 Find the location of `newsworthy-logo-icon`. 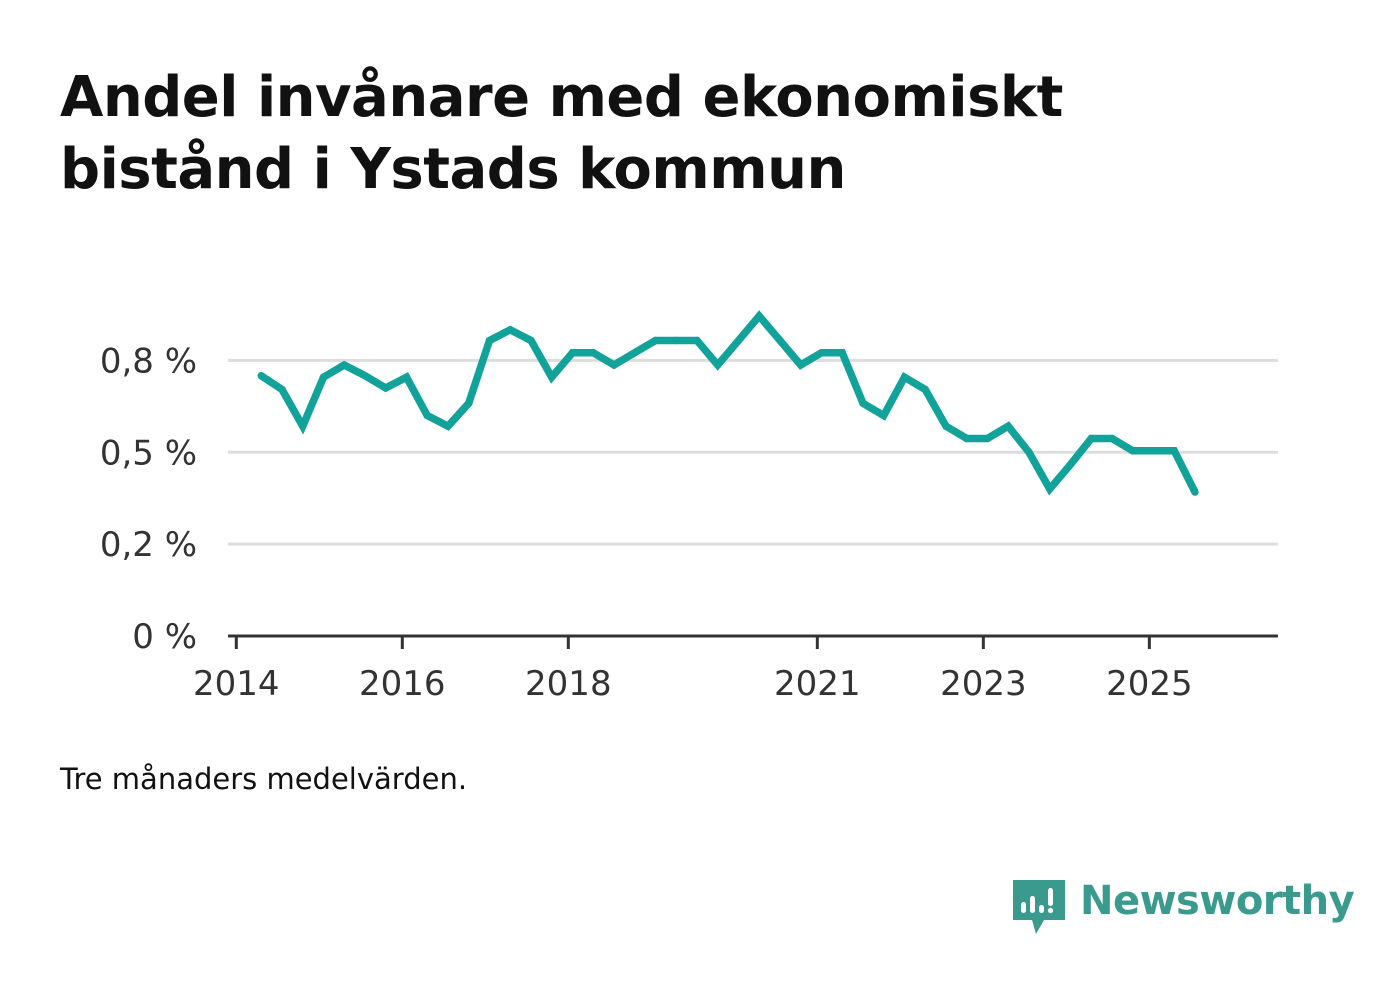

newsworthy-logo-icon is located at coordinates (1039, 907).